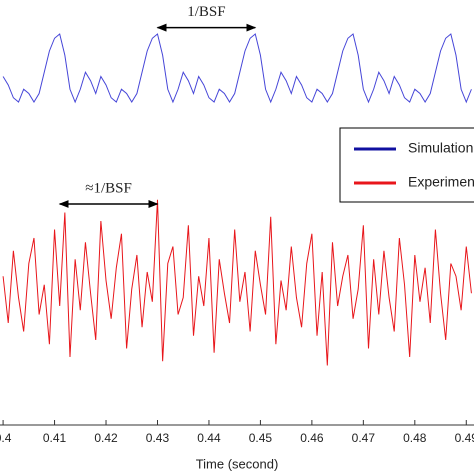 This screenshot has width=474, height=474. What do you see at coordinates (441, 182) in the screenshot?
I see `legend-label: Experiment` at bounding box center [441, 182].